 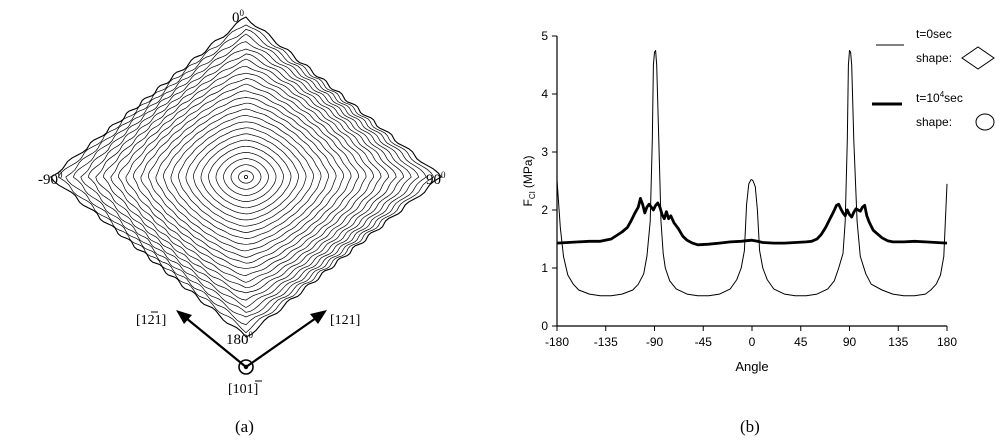 I want to click on x-tick-label: -135, so click(x=606, y=342).